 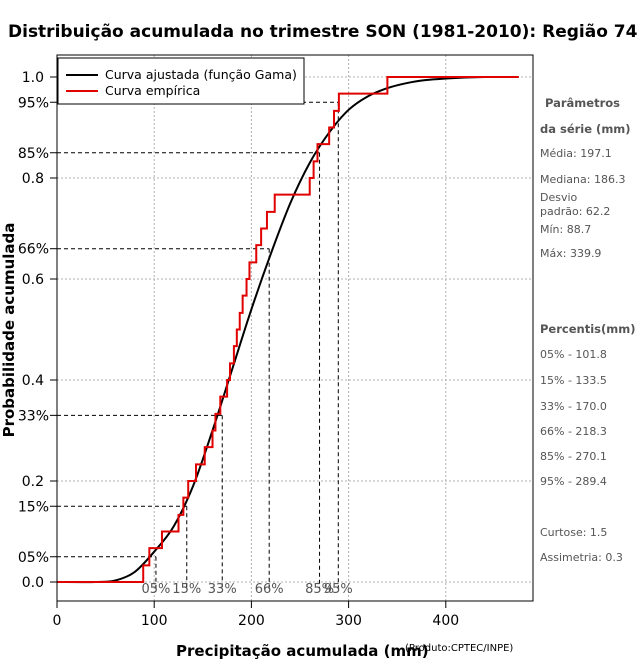 I want to click on y-tick-label: 0.6, so click(x=33, y=280).